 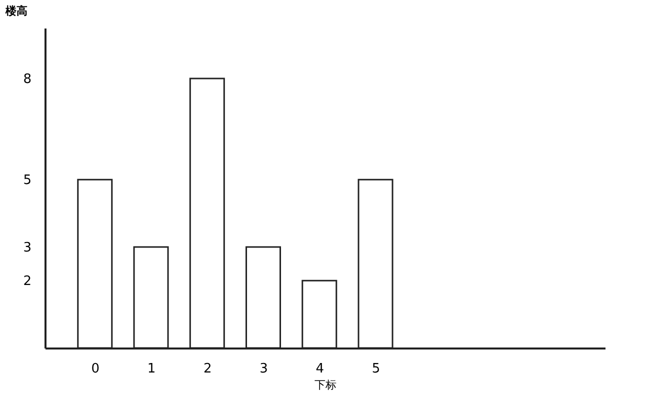 I want to click on x-tick-label: 5, so click(x=376, y=369).